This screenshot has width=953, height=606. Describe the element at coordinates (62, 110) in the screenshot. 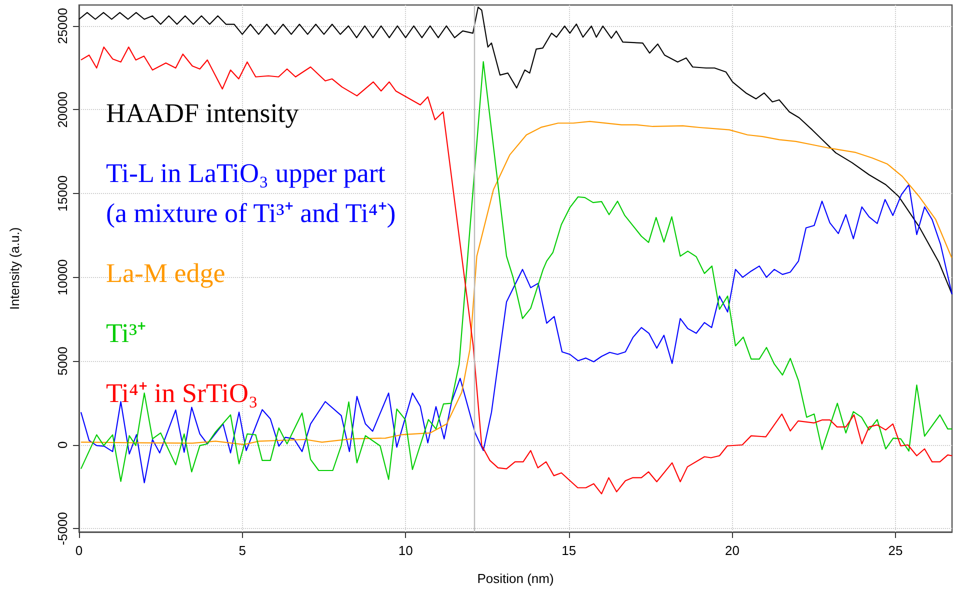

I see `y-tick-label: 20000` at that location.